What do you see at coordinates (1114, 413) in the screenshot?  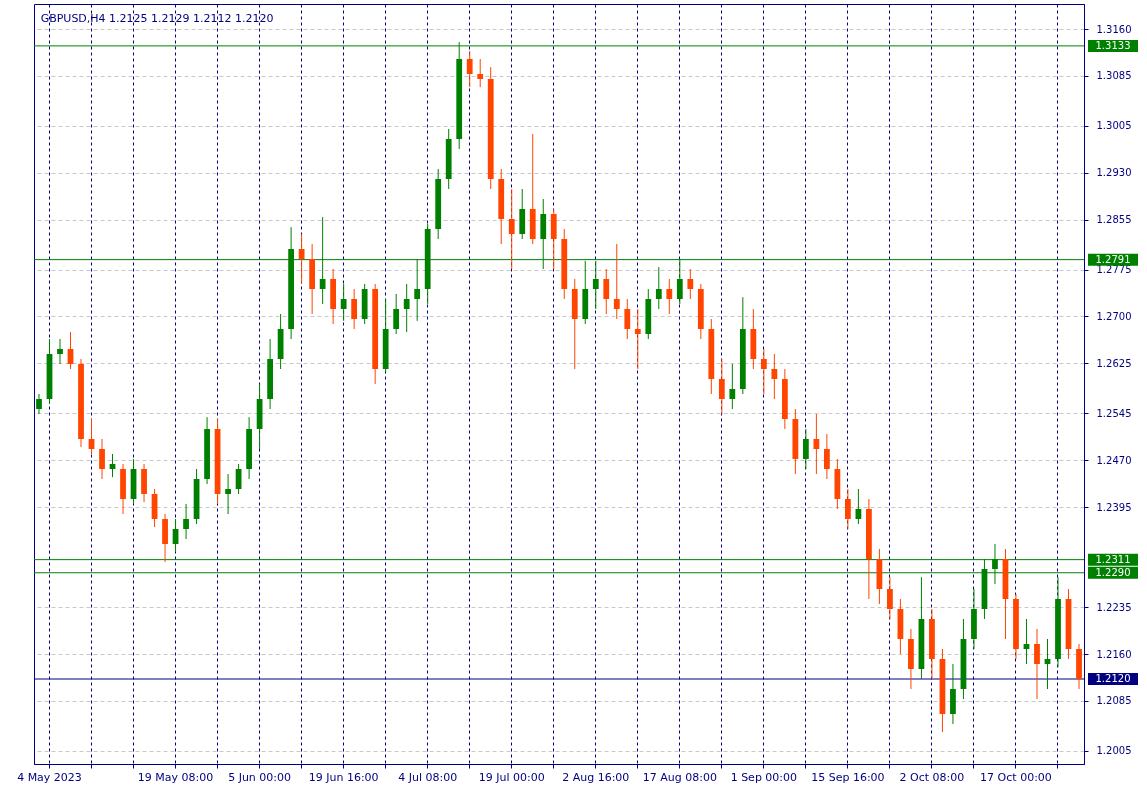 I see `y-tick-label: 1.2545` at bounding box center [1114, 413].